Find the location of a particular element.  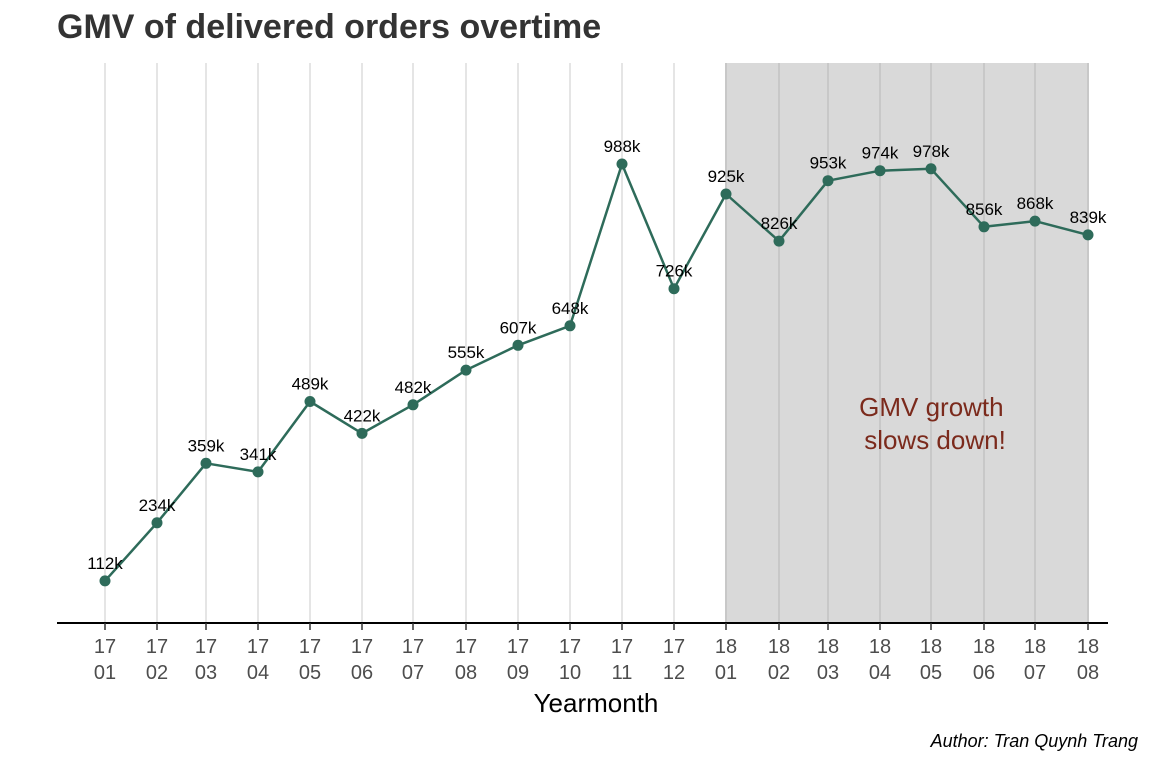

x-tick-label-year-6: 17 is located at coordinates (413, 647).